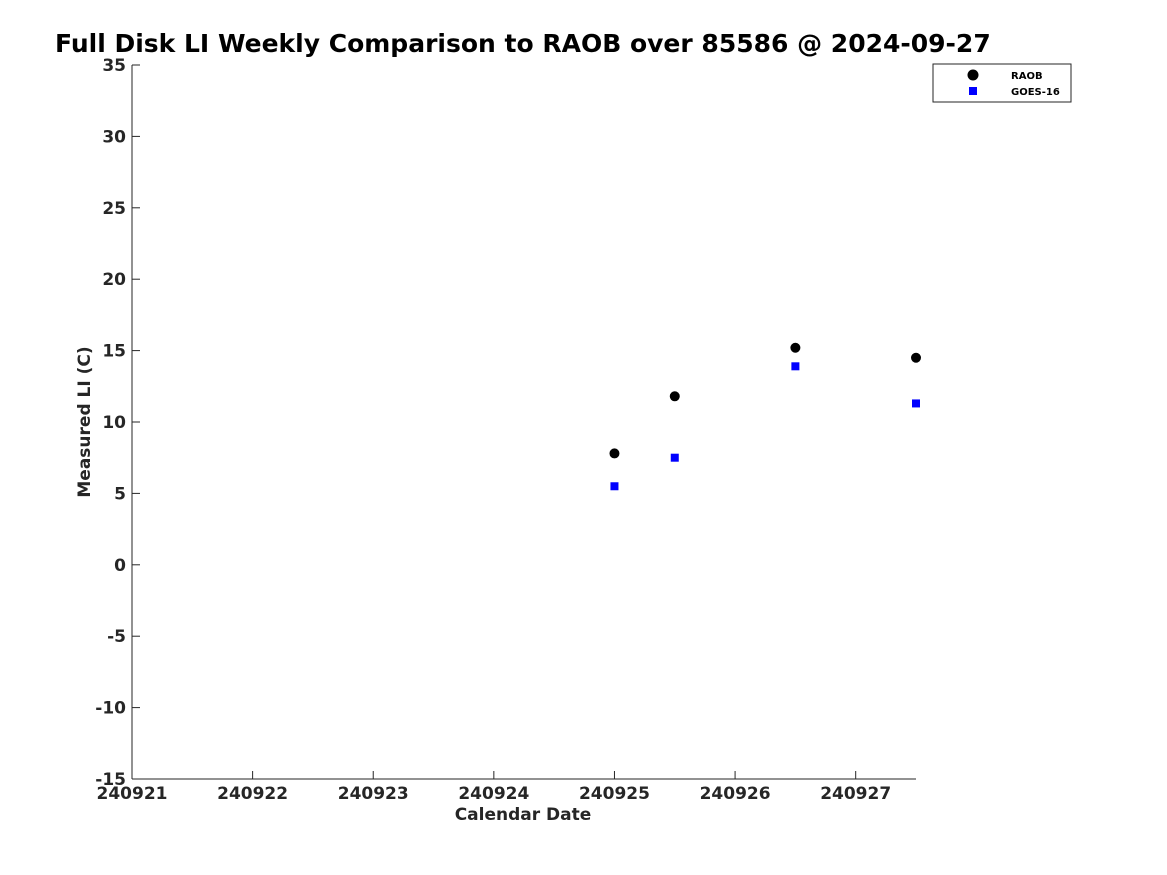  I want to click on legend-goes16-label: GOES-16, so click(1035, 92).